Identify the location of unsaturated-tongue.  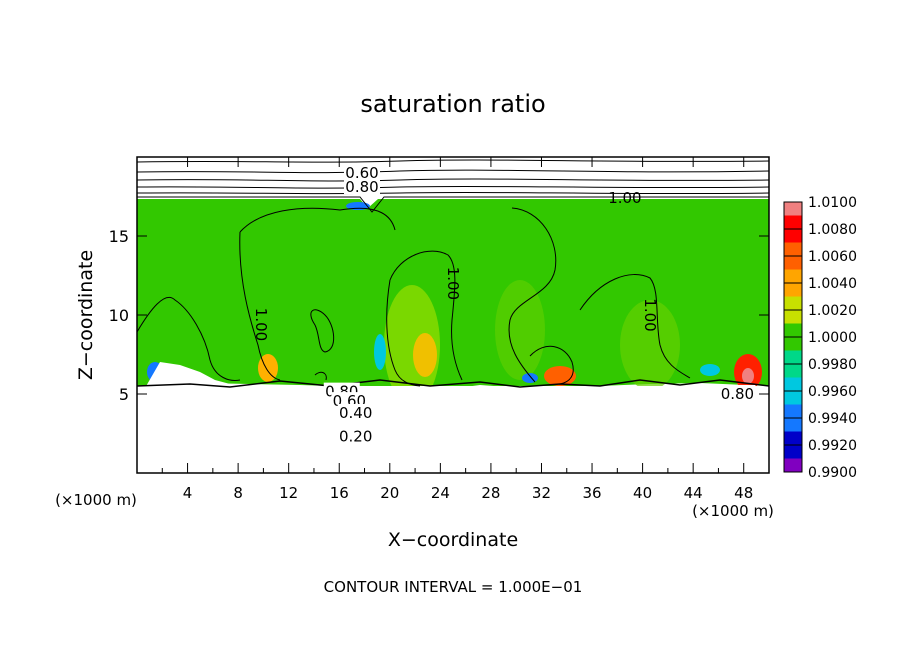
(195, 375).